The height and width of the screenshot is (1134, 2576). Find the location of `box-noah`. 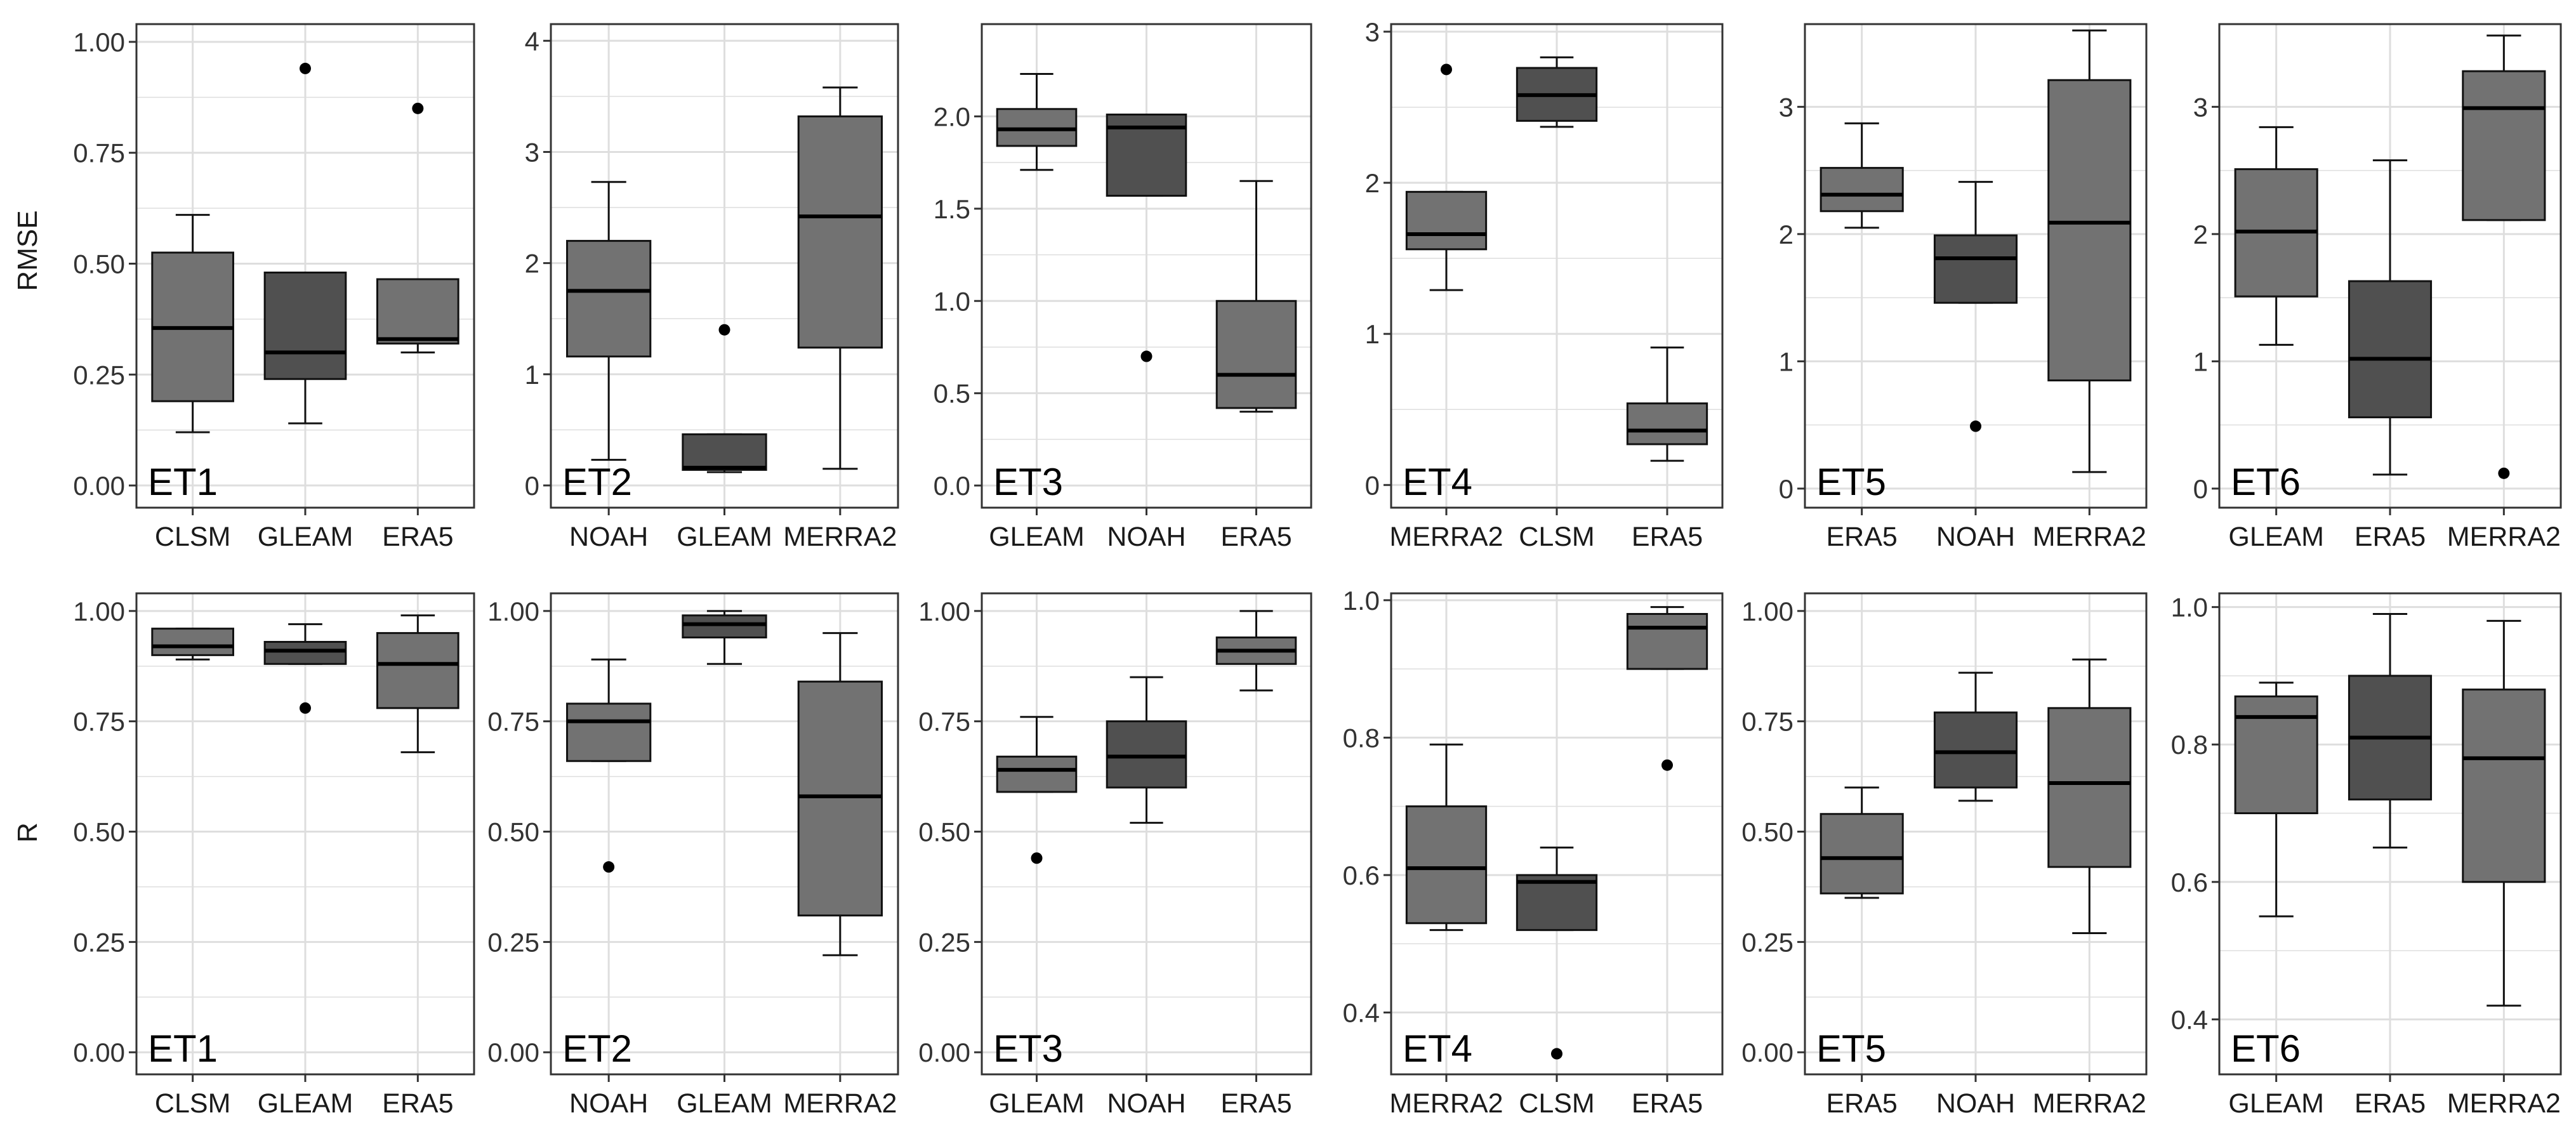

box-noah is located at coordinates (1976, 750).